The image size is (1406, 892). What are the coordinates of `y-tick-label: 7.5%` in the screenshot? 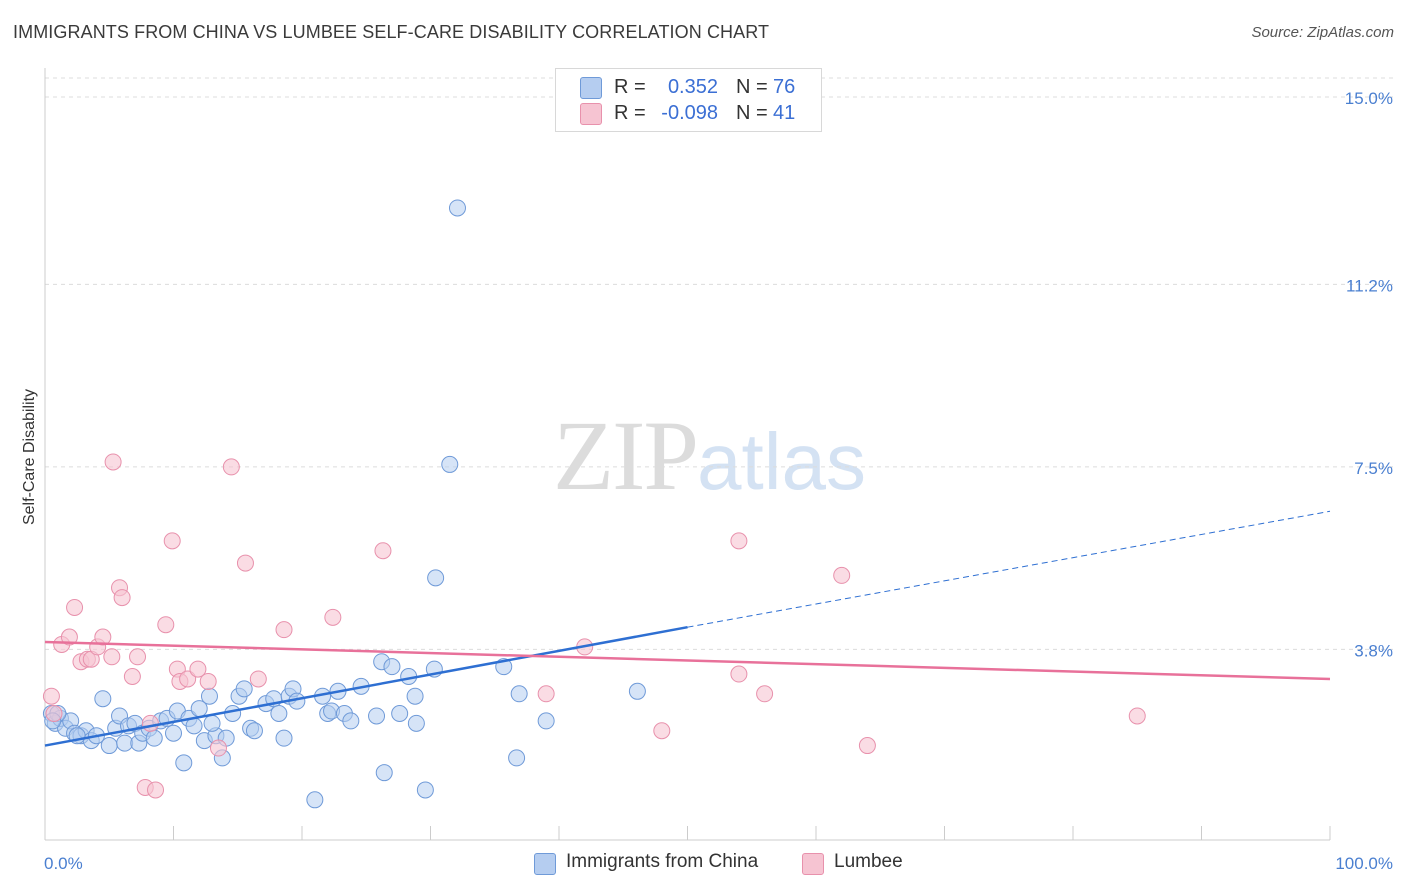 It's located at (1373, 468).